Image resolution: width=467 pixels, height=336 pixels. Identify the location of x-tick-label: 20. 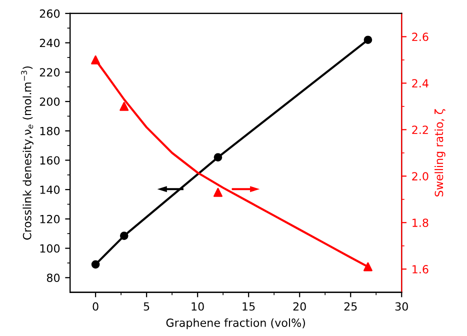
(299, 306).